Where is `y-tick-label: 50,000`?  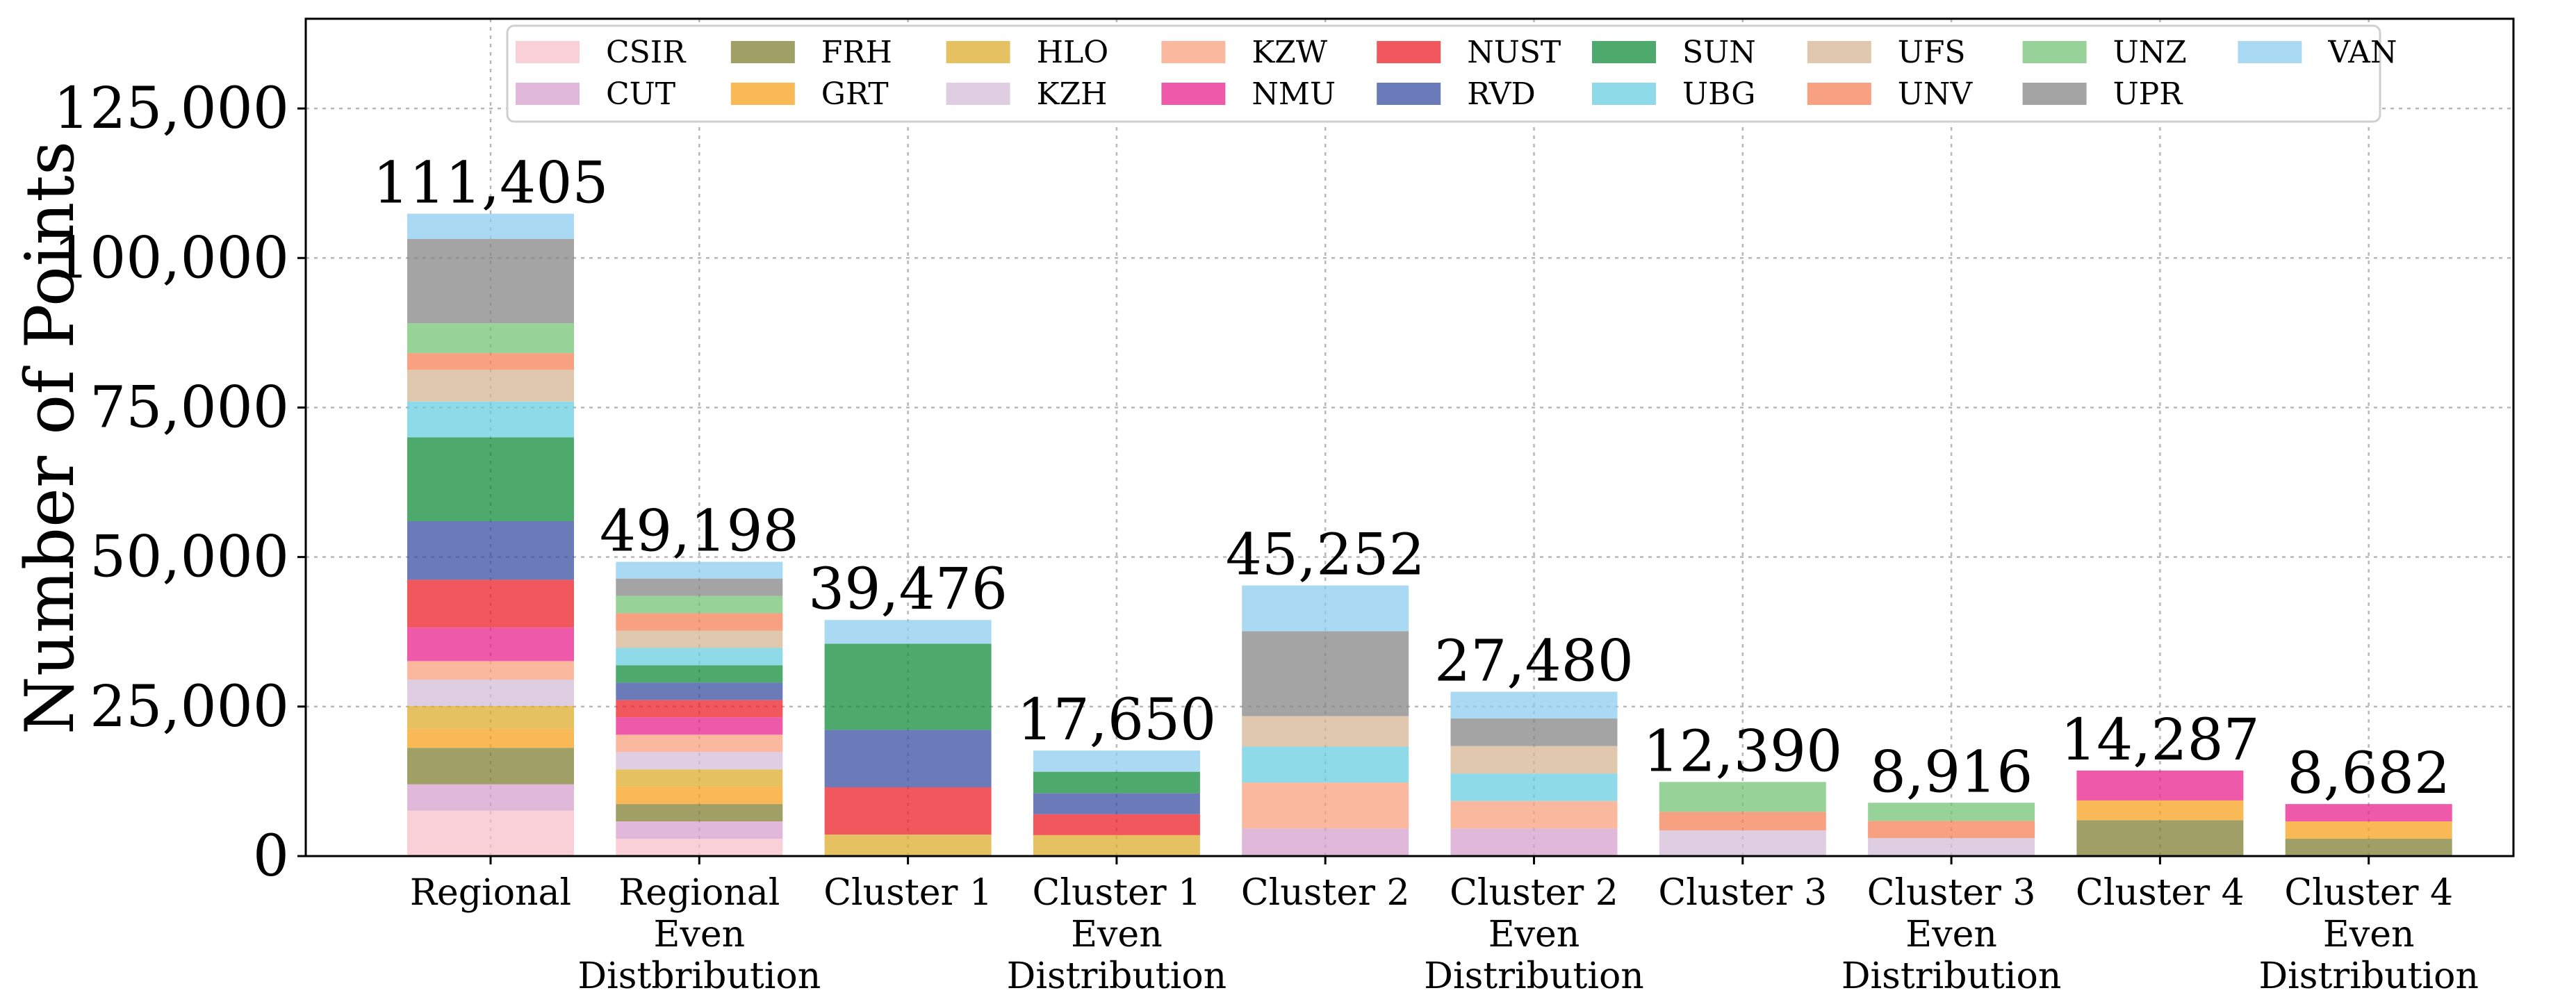
y-tick-label: 50,000 is located at coordinates (190, 558).